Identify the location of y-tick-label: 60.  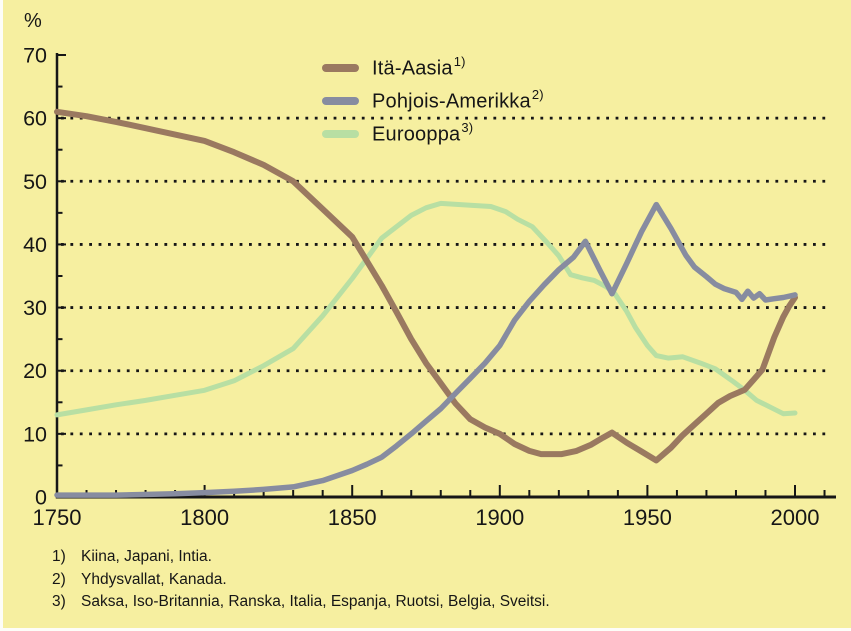
(35, 119).